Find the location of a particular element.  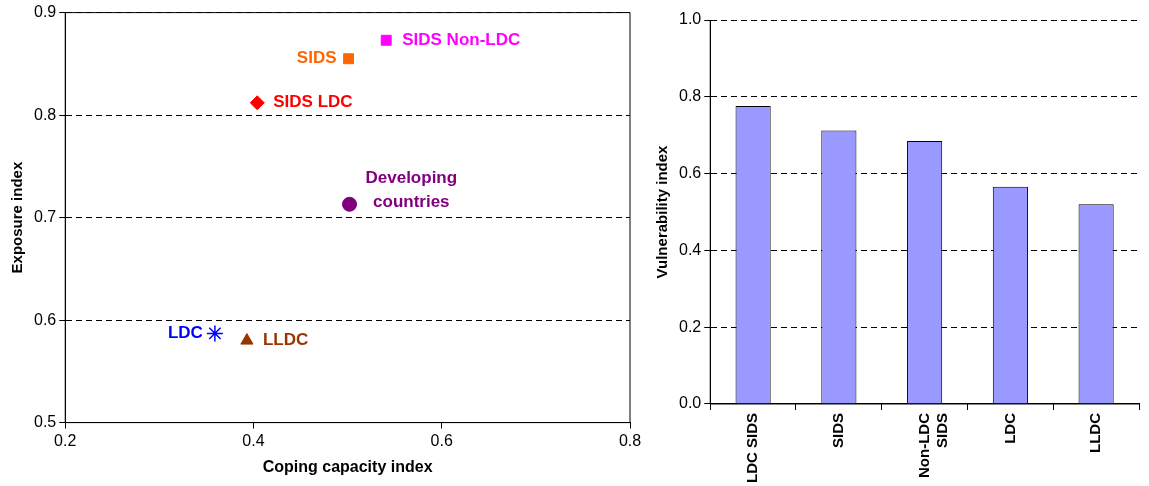

y-axis-title: Exposure index is located at coordinates (17, 217).